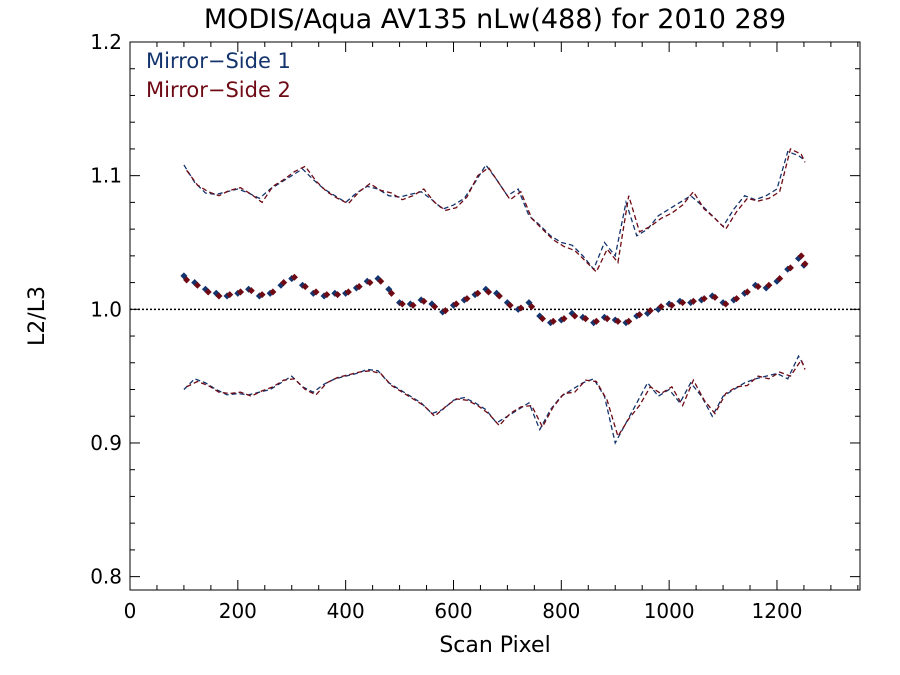 The width and height of the screenshot is (900, 675). What do you see at coordinates (37, 316) in the screenshot?
I see `y-axis-label: L2/L3` at bounding box center [37, 316].